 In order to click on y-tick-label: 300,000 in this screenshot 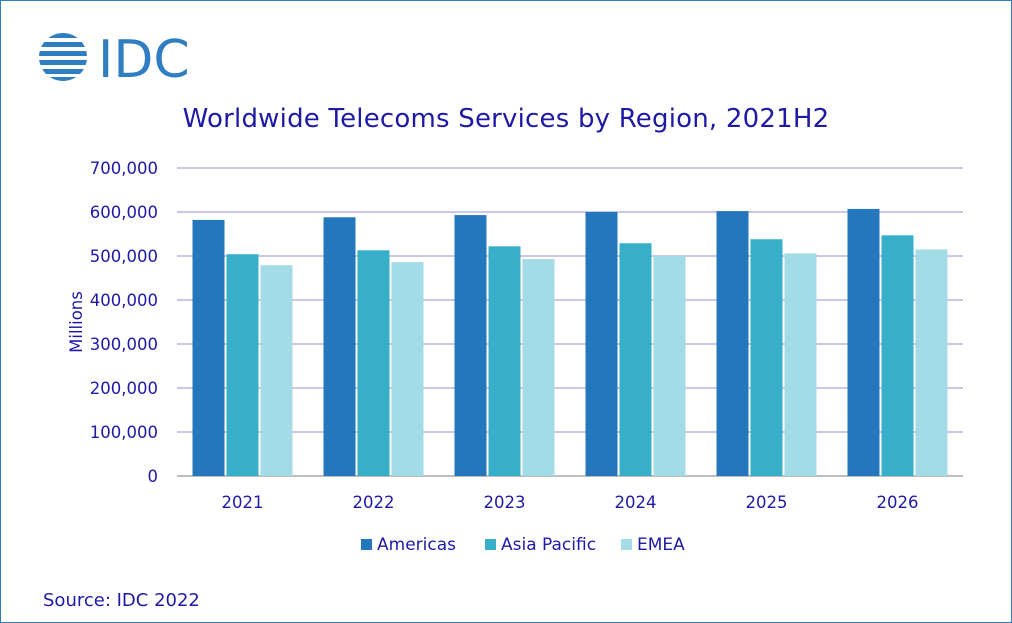, I will do `click(124, 344)`.